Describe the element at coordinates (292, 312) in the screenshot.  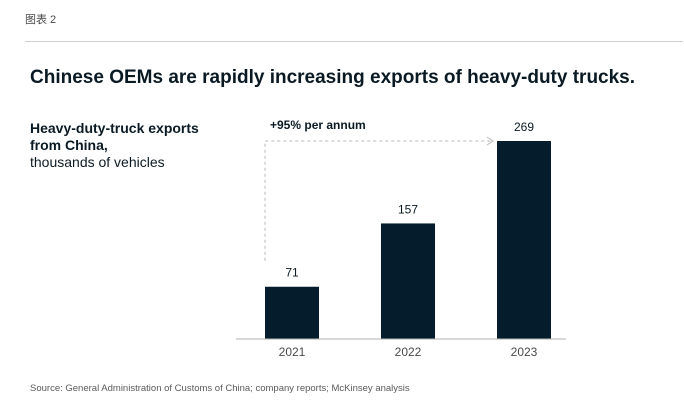
I see `bar-2021` at that location.